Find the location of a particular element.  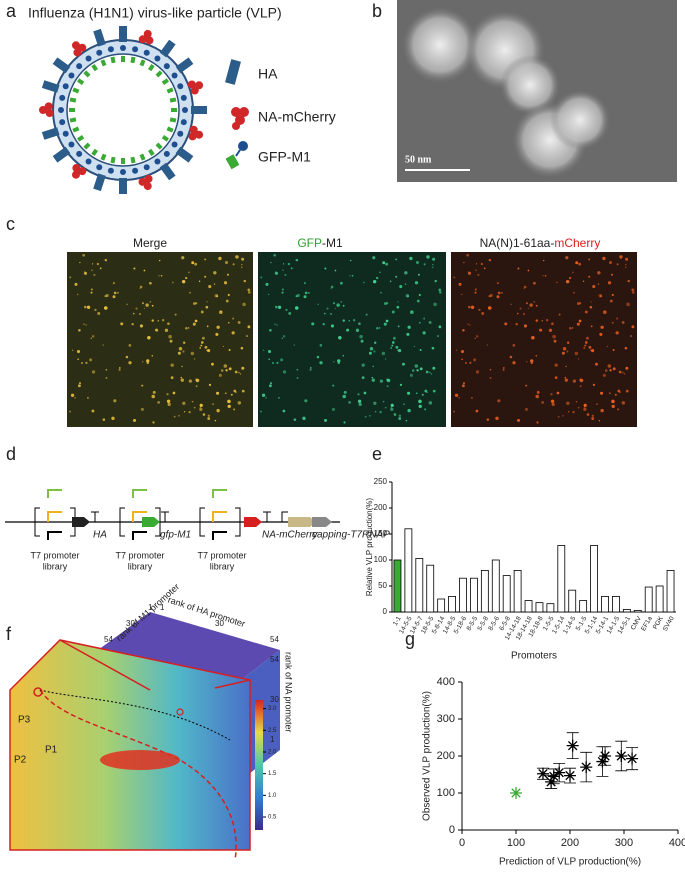

title-part: Merge is located at coordinates (150, 243).